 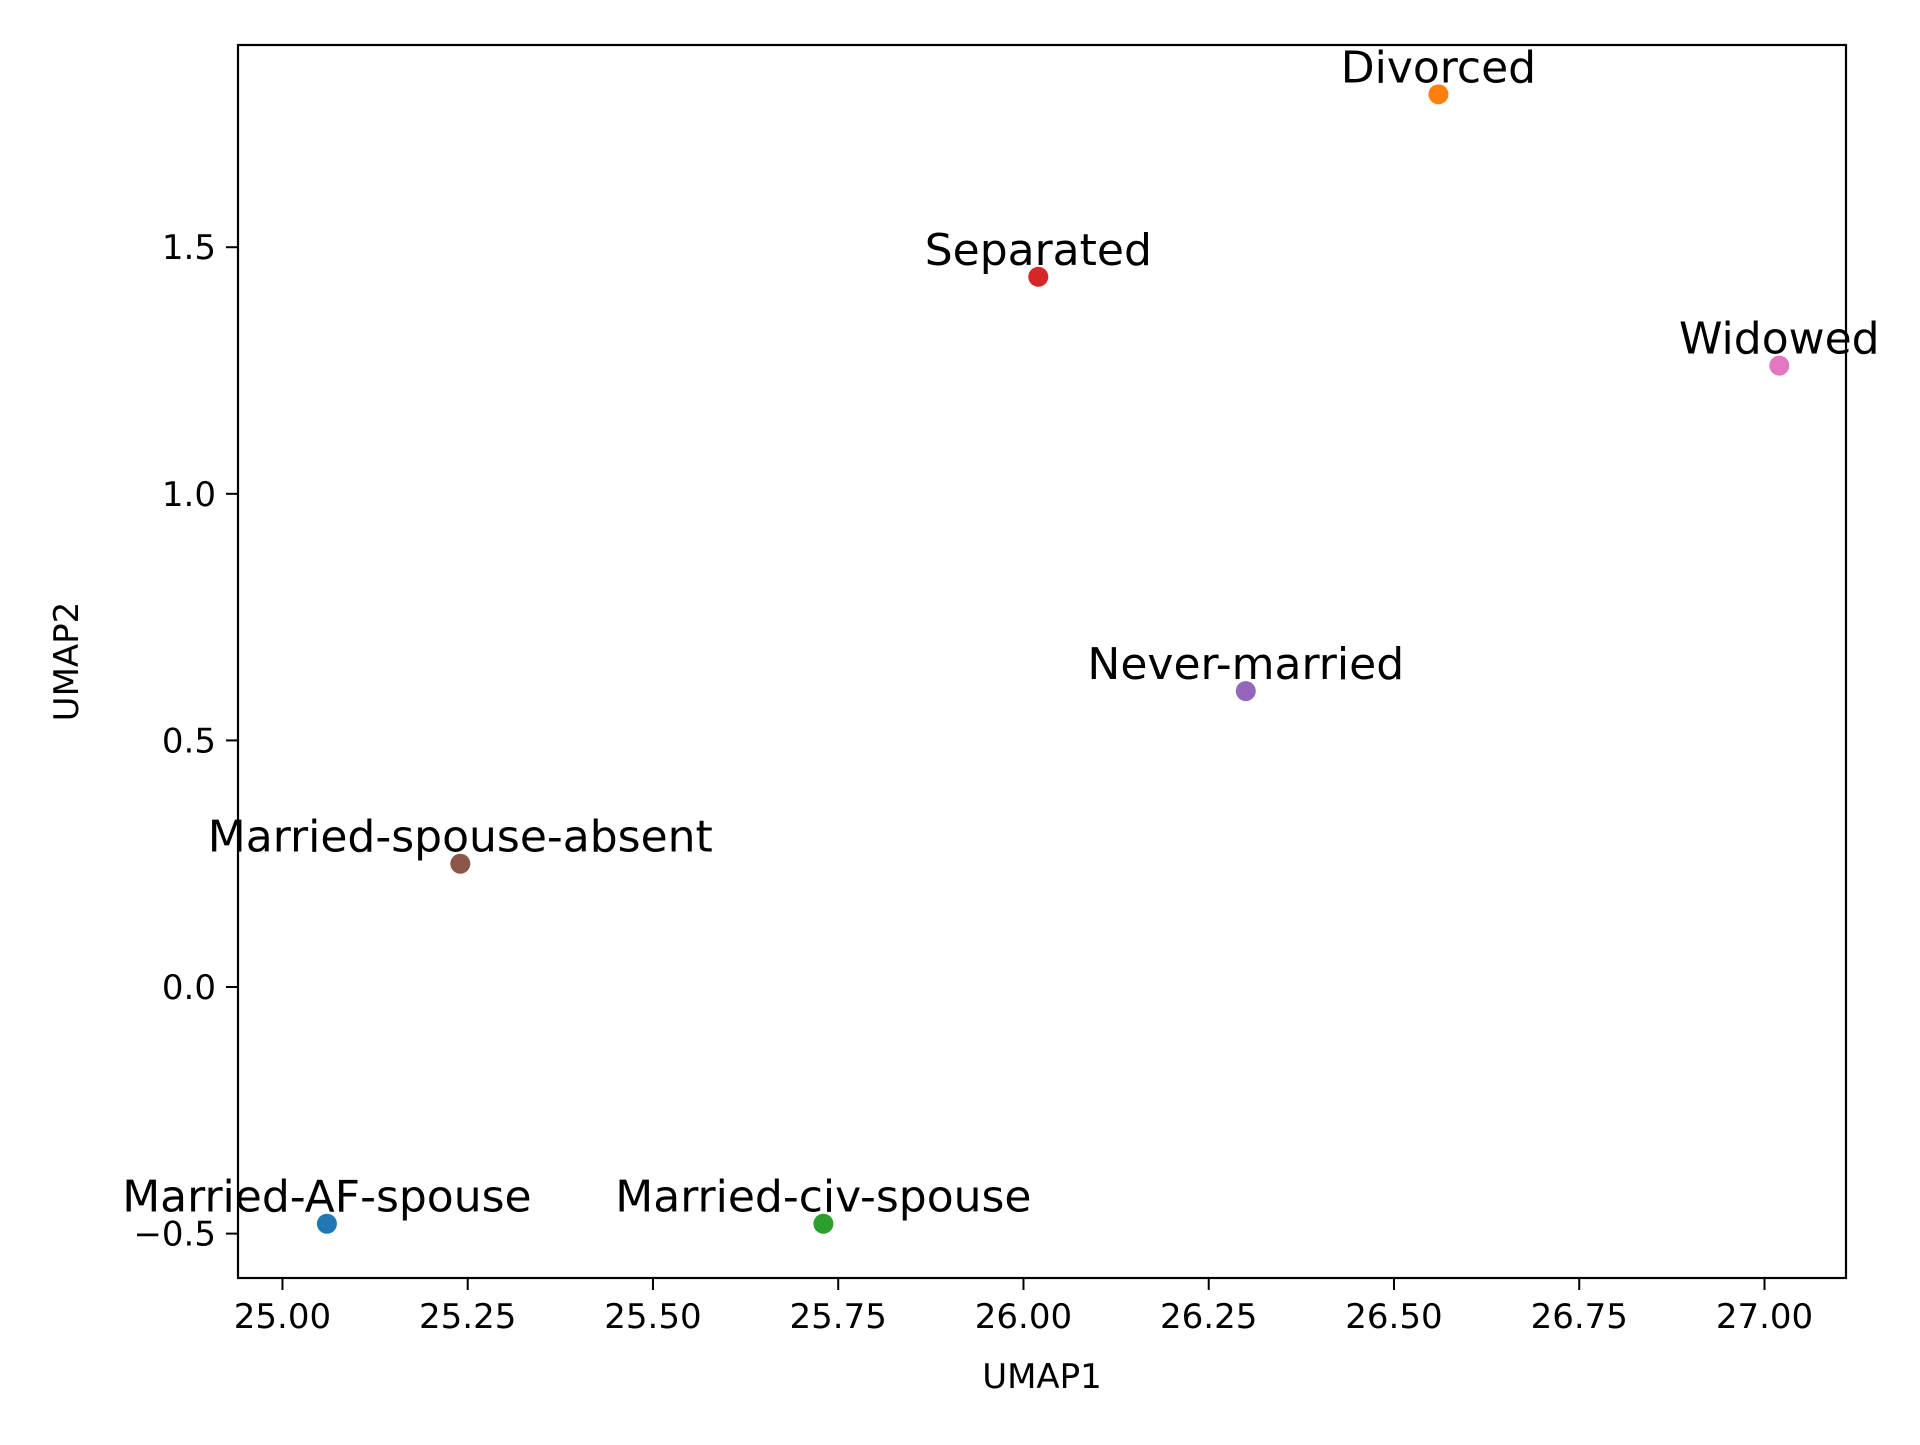 I want to click on y-tick-label: −0.5, so click(x=174, y=1235).